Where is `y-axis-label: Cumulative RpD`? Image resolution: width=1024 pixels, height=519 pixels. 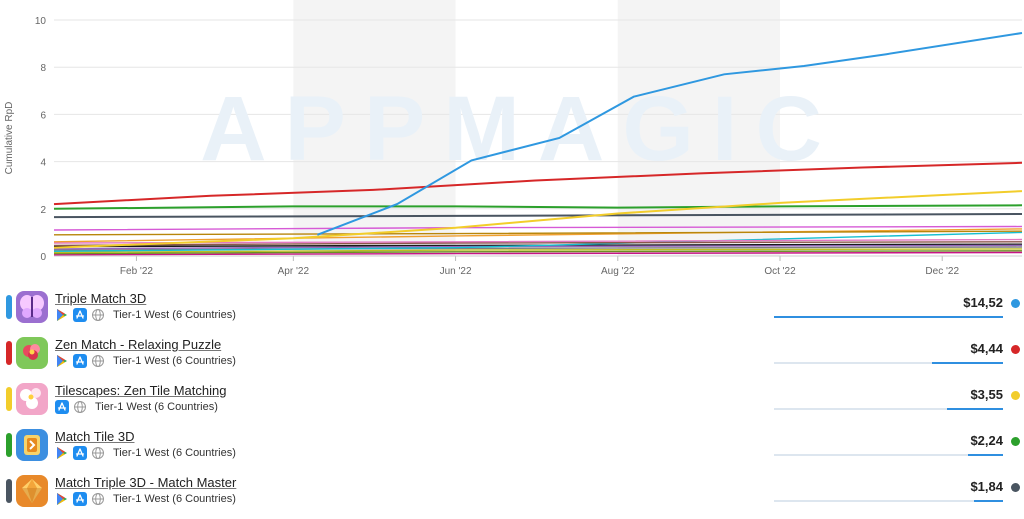 y-axis-label: Cumulative RpD is located at coordinates (9, 138).